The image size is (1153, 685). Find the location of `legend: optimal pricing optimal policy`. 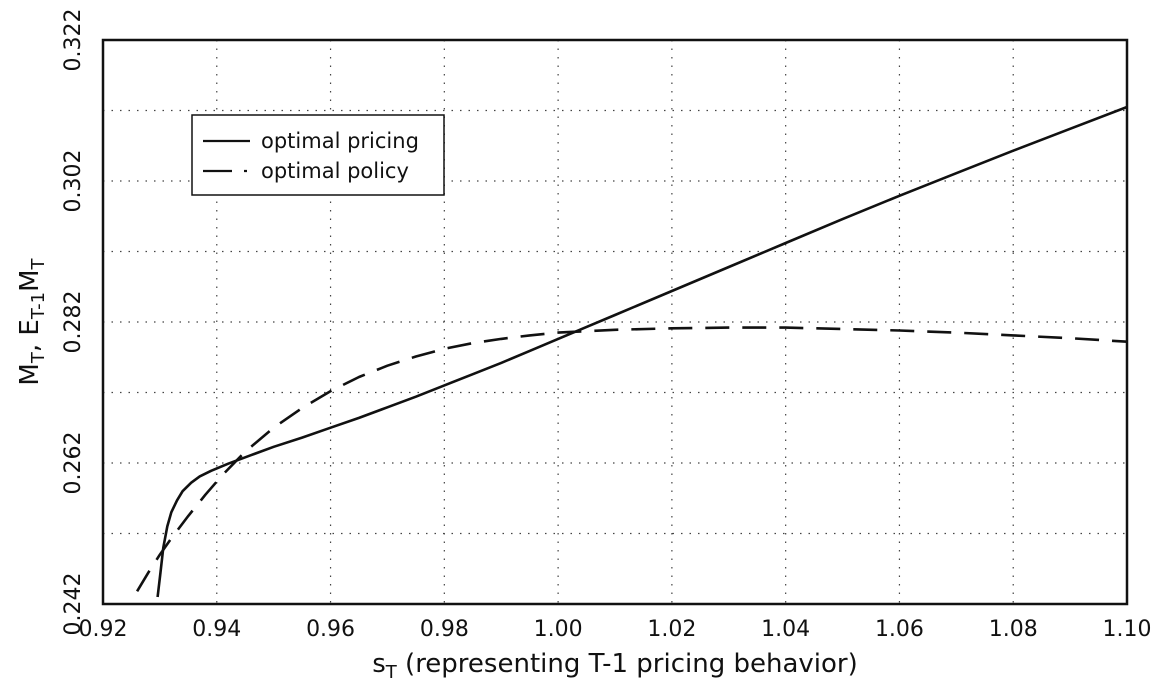

legend: optimal pricing optimal policy is located at coordinates (318, 155).